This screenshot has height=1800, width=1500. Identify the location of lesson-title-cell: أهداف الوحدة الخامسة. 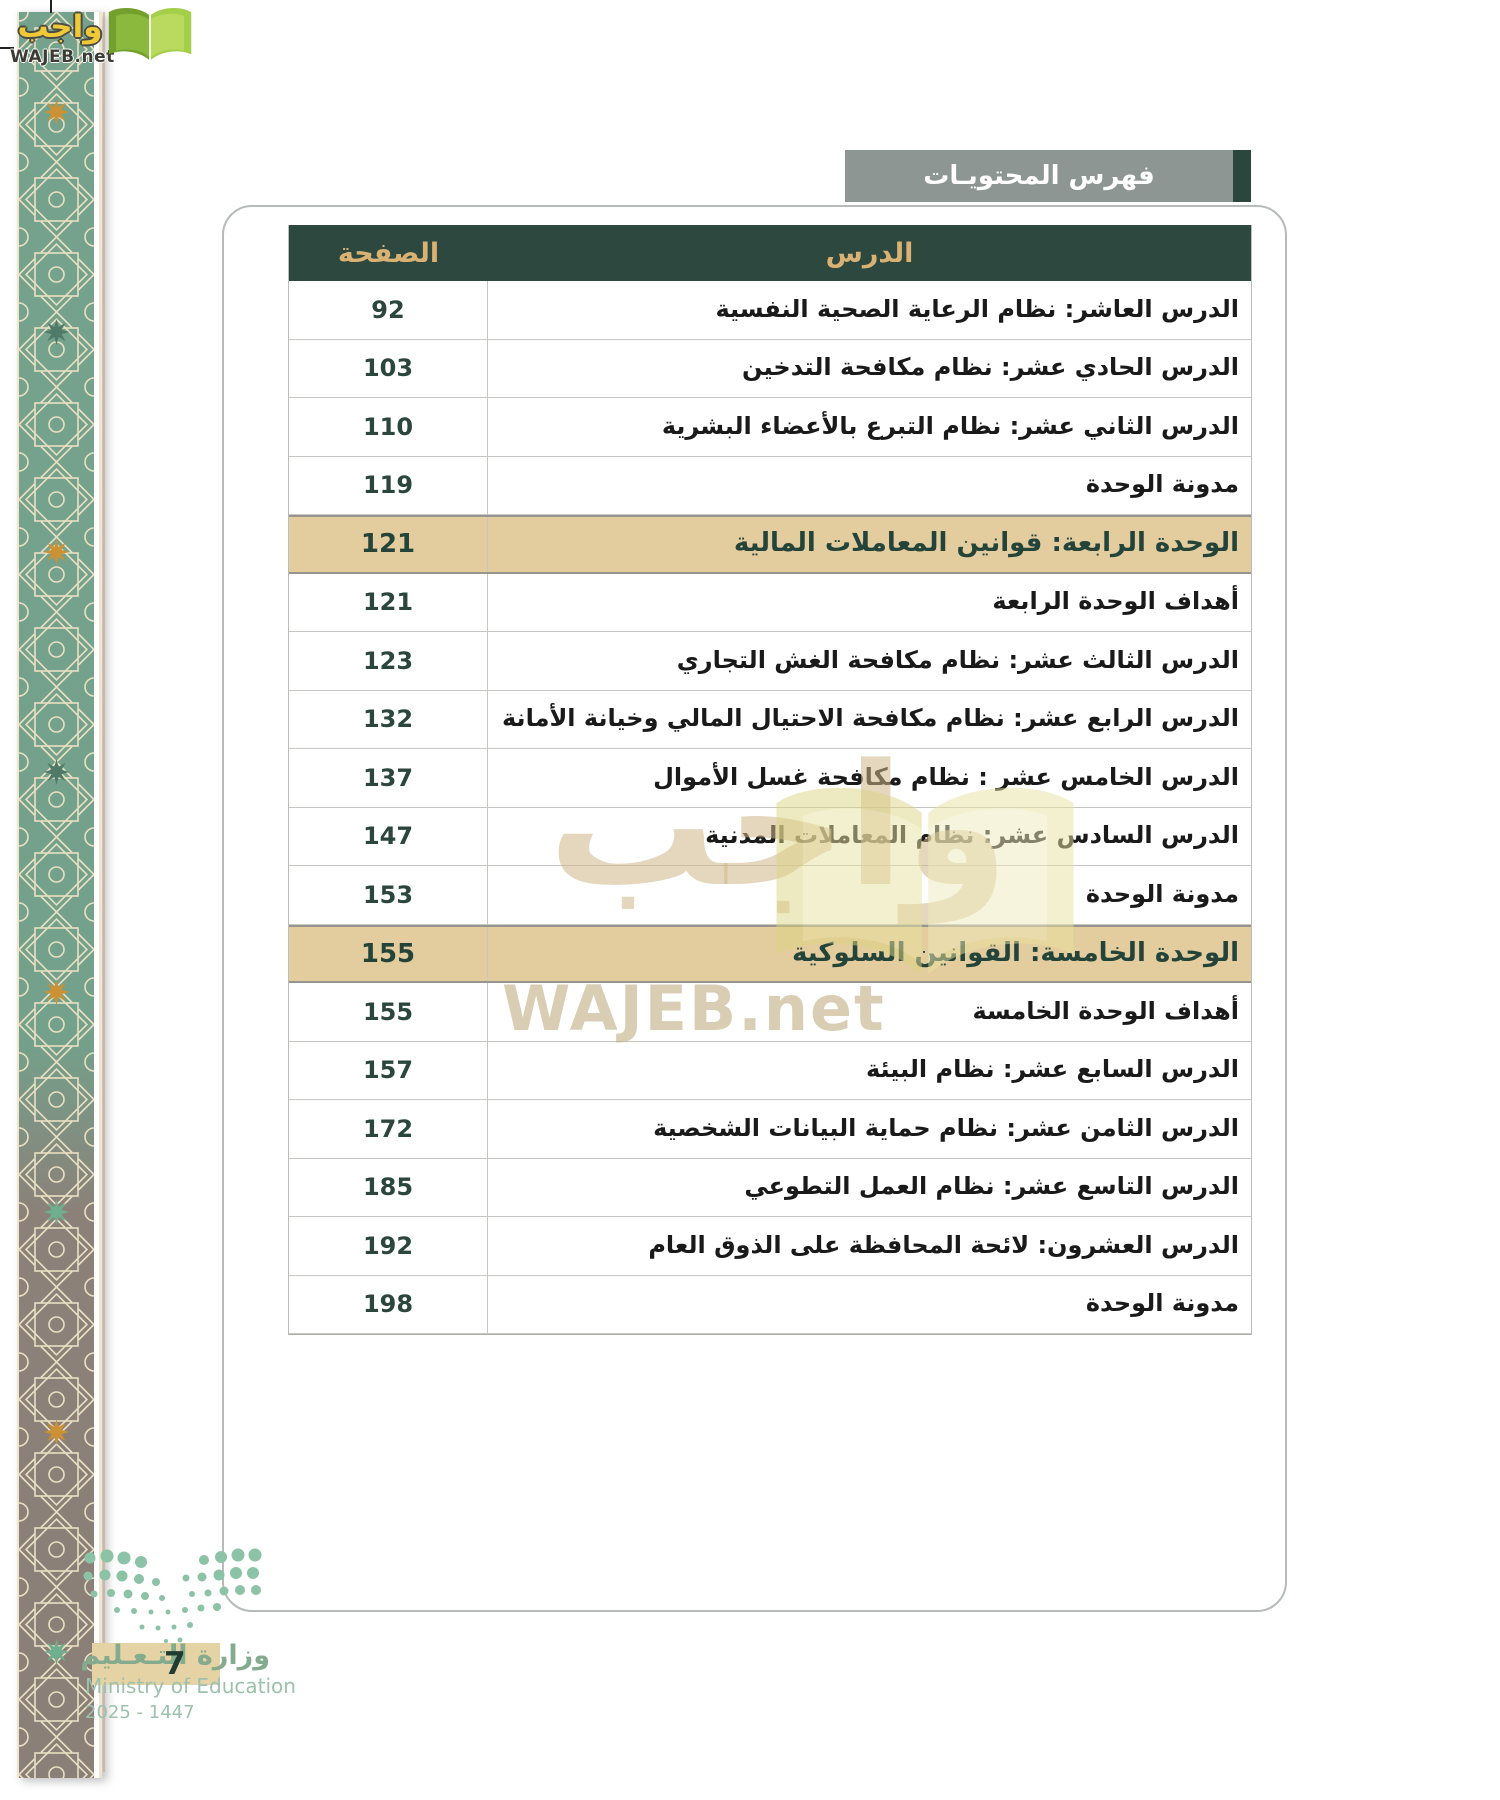
(1105, 1010).